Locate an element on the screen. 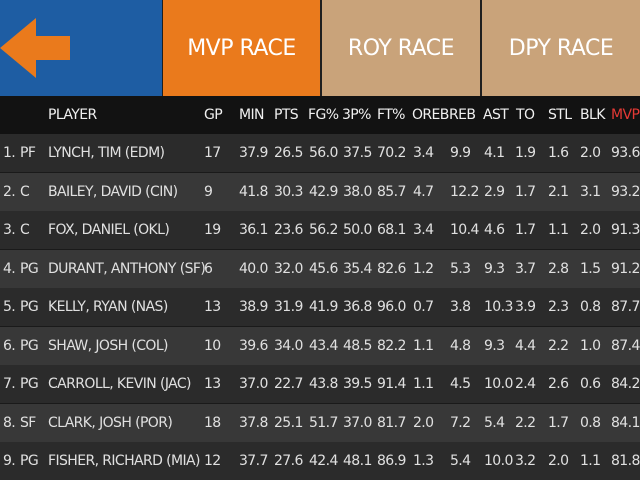 Image resolution: width=640 pixels, height=480 pixels. cell-fg-pct: 43.4 is located at coordinates (323, 345).